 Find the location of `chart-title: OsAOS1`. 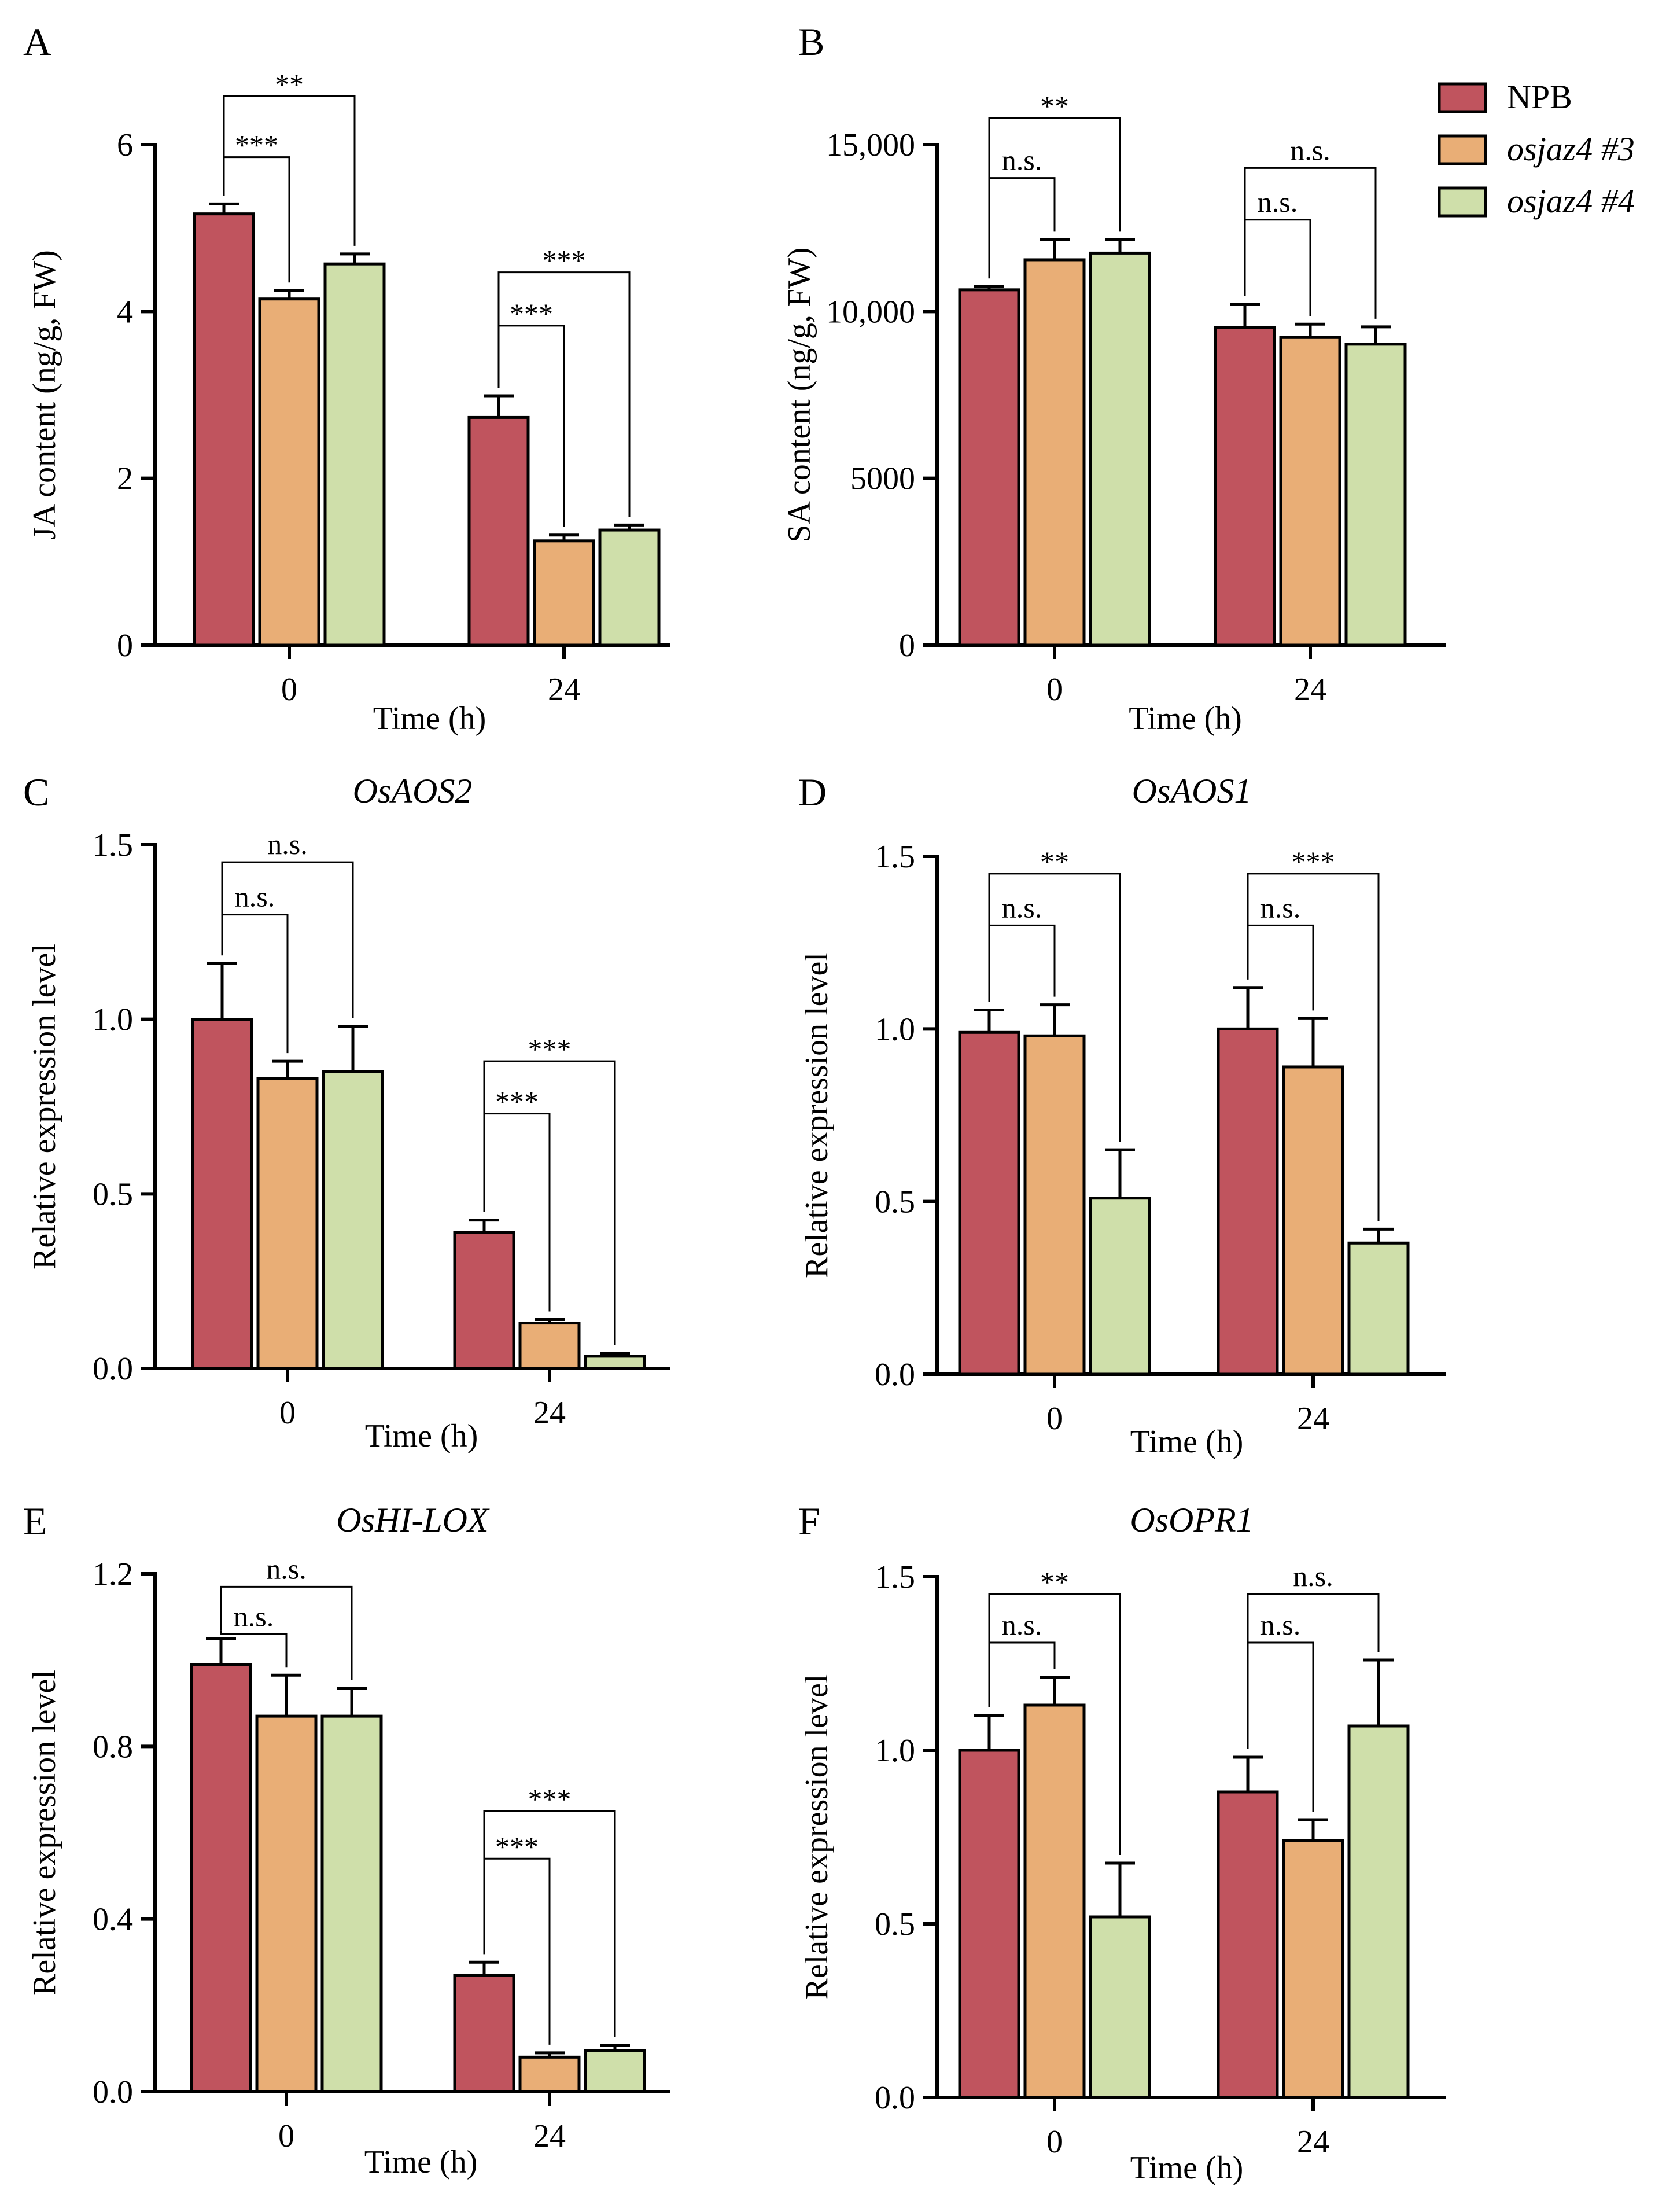

chart-title: OsAOS1 is located at coordinates (1192, 791).